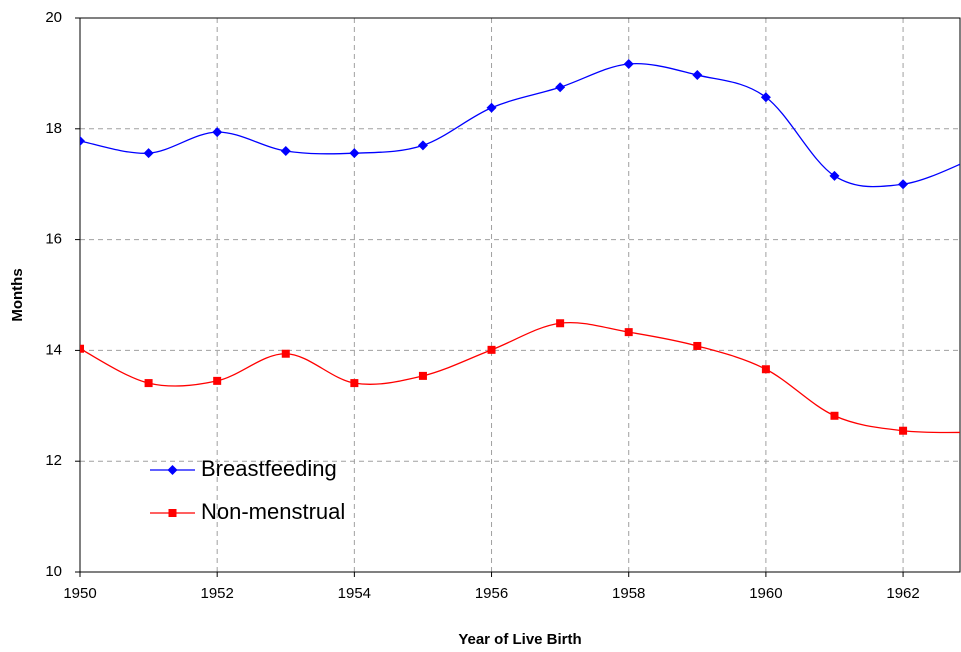 This screenshot has height=652, width=961. Describe the element at coordinates (354, 593) in the screenshot. I see `x-tick-label: 1954` at that location.